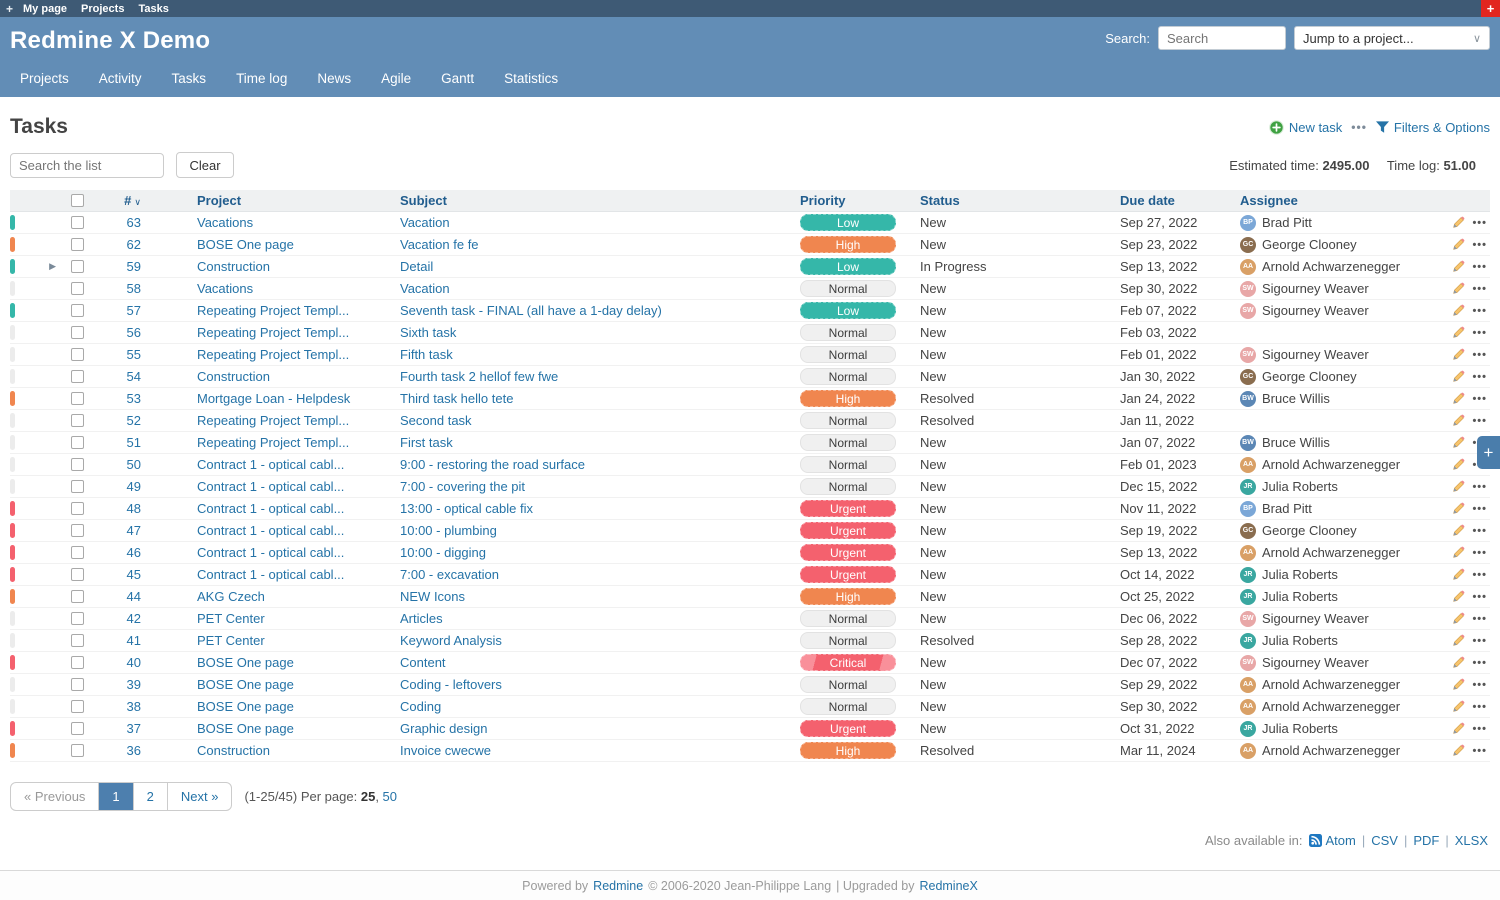 Image resolution: width=1500 pixels, height=900 pixels. I want to click on redminex-link: RedmineX, so click(948, 885).